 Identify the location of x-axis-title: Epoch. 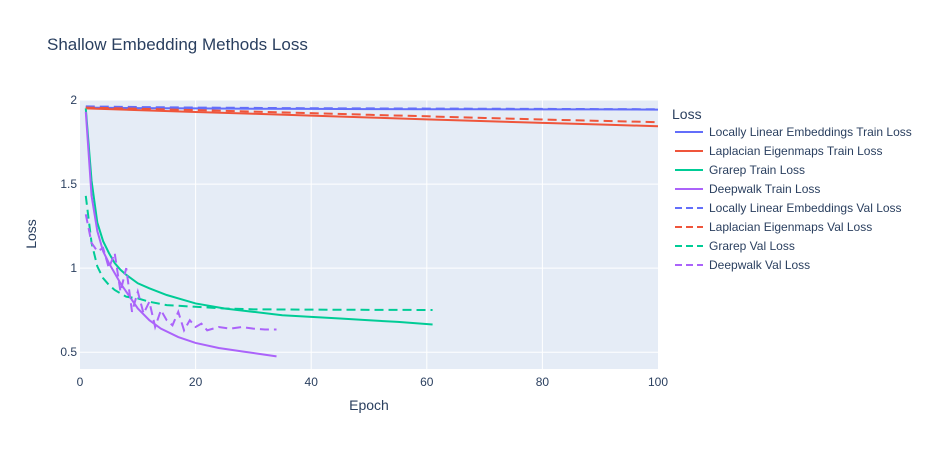
(369, 405).